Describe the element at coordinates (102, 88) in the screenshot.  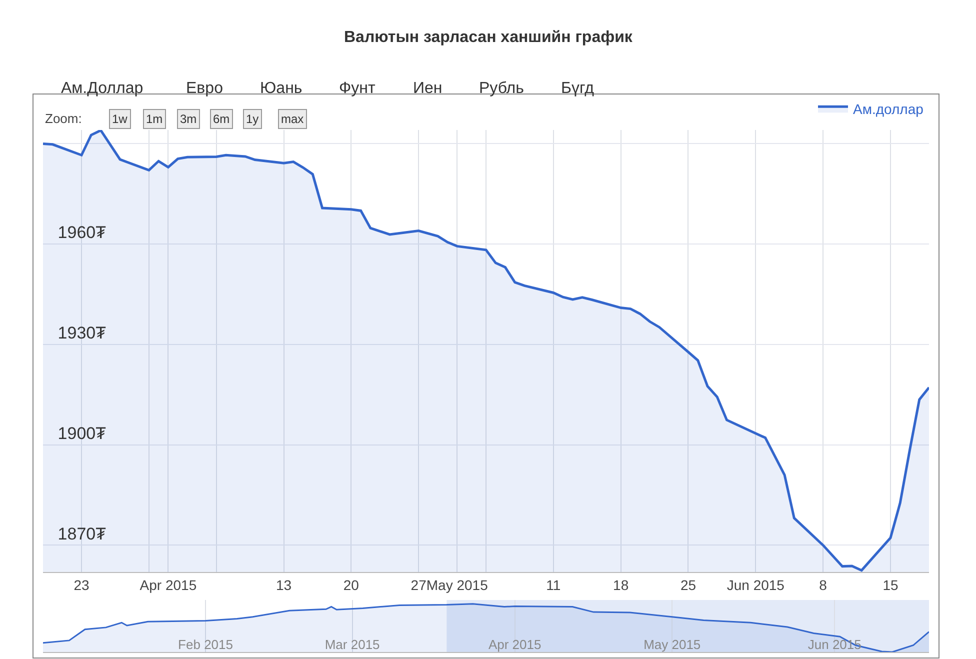
I see `text: Ам.Доллар` at that location.